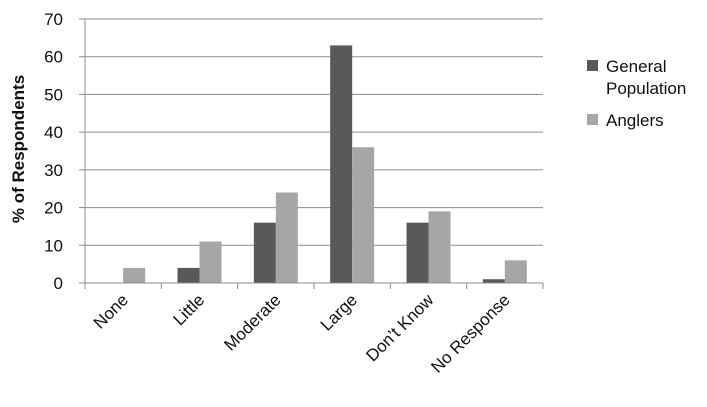 This screenshot has width=707, height=407. I want to click on x-category-label: Little, so click(188, 309).